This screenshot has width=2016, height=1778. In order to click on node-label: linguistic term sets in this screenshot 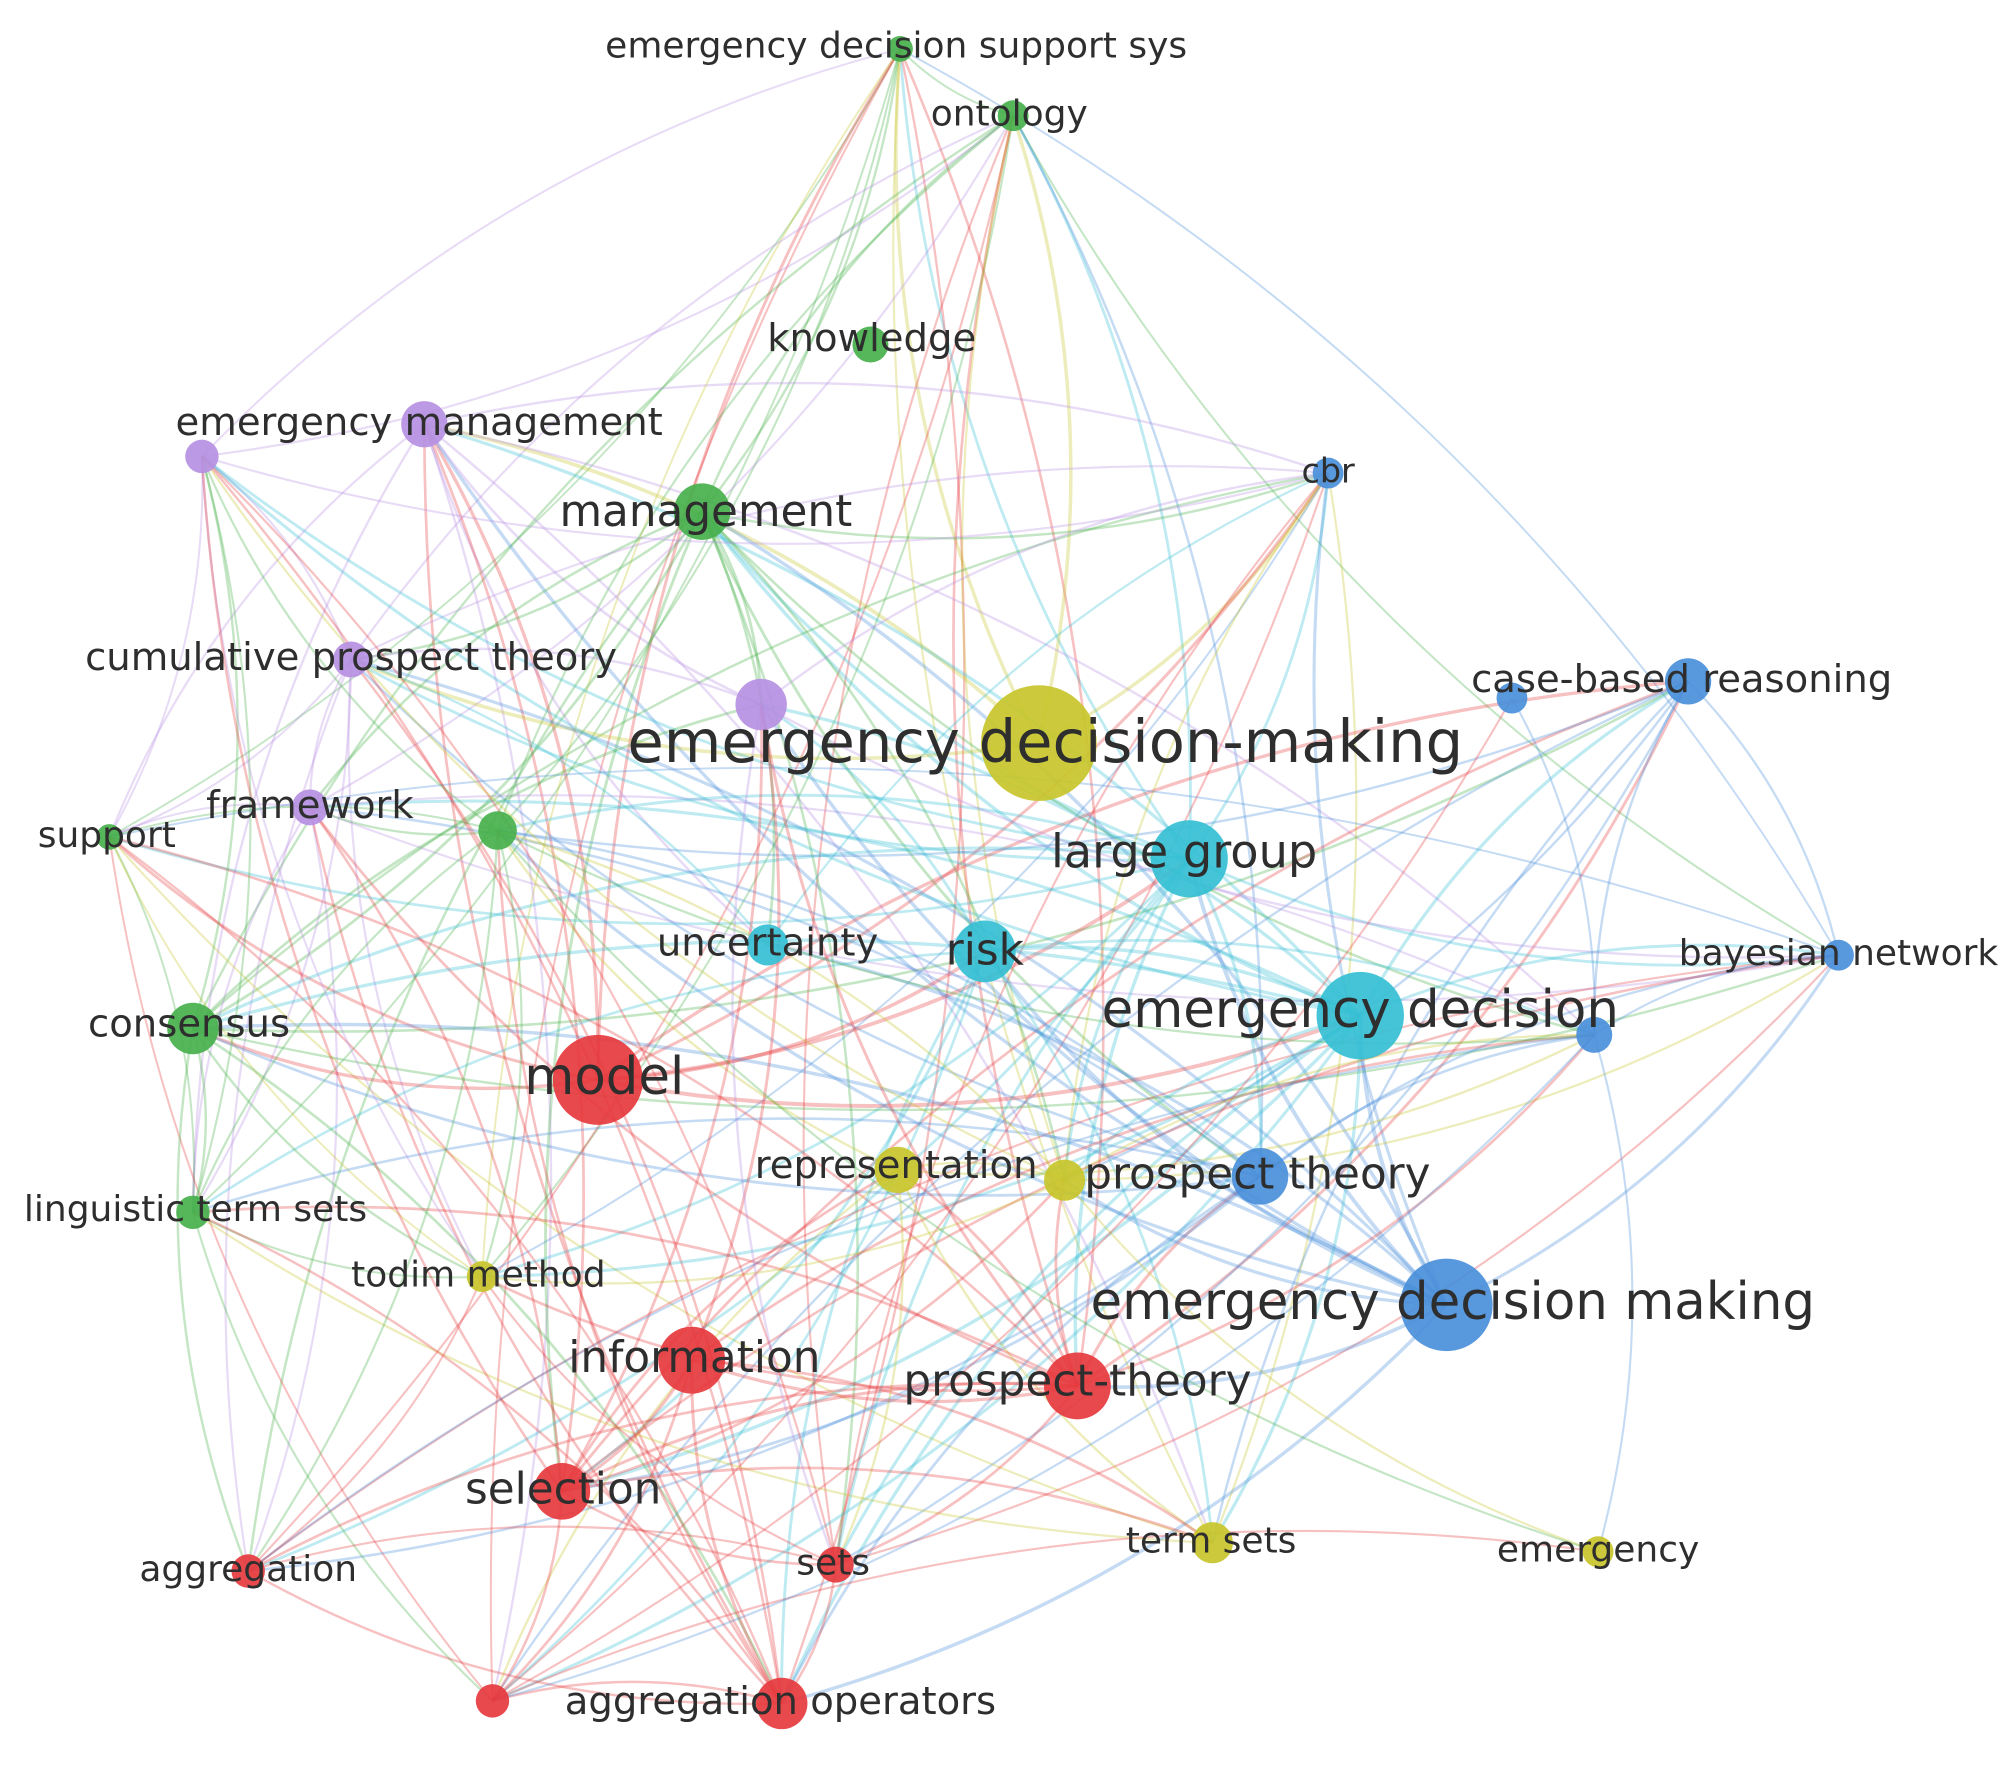, I will do `click(195, 1209)`.